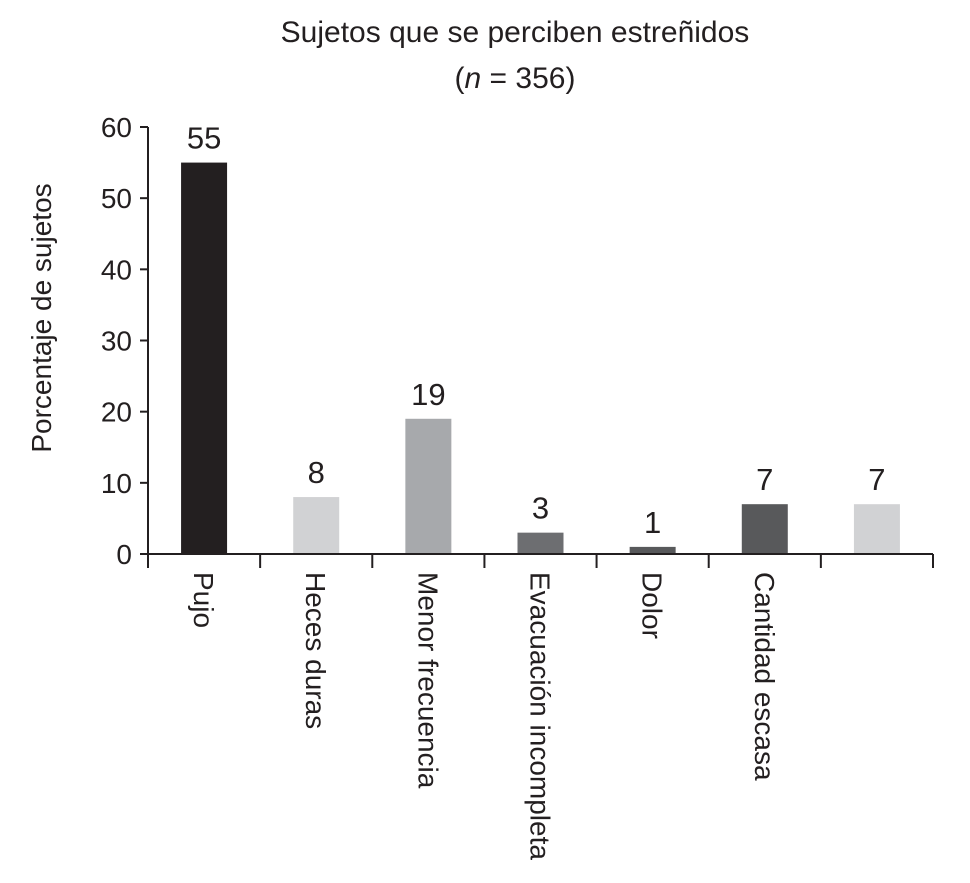 The height and width of the screenshot is (883, 970). Describe the element at coordinates (473, 78) in the screenshot. I see `subtitle-n: n` at that location.